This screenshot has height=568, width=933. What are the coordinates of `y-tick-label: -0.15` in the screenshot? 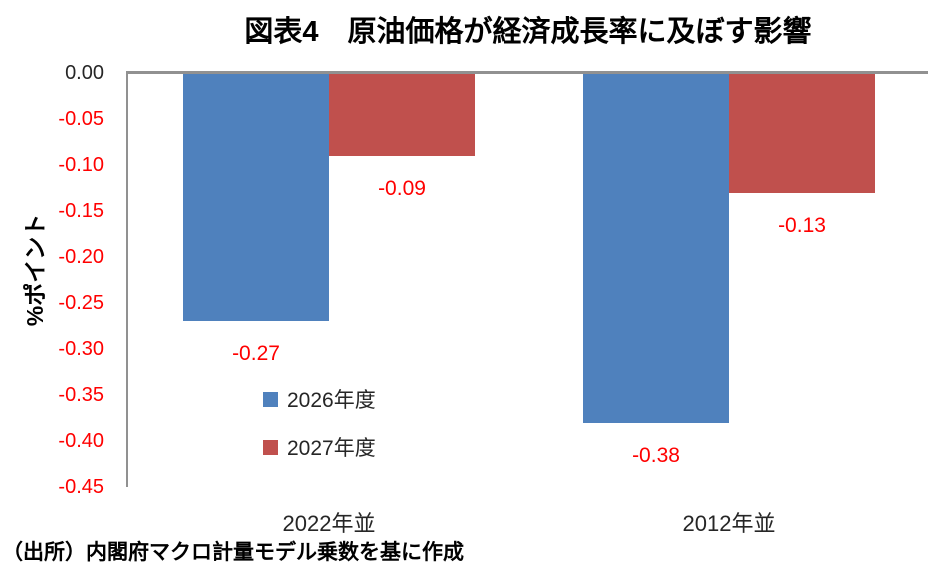 It's located at (81, 211).